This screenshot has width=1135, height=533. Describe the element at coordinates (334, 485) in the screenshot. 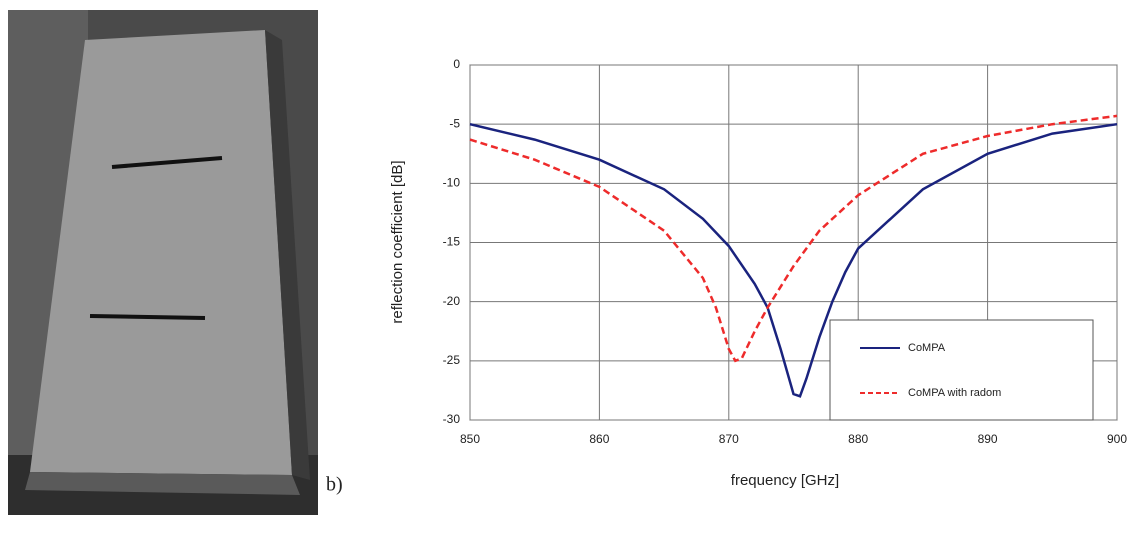

I see `panel-label: b)` at that location.